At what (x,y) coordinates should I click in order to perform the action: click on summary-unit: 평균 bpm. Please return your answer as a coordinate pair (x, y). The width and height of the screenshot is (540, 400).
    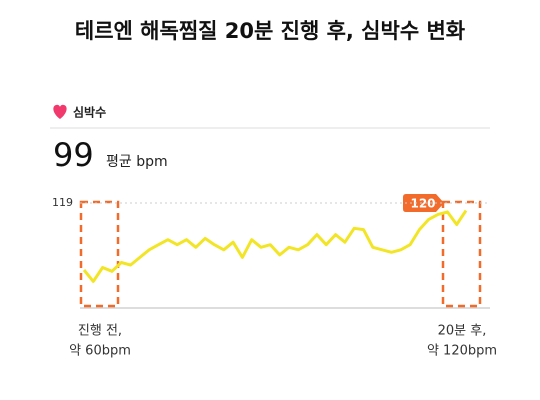
    Looking at the image, I should click on (137, 162).